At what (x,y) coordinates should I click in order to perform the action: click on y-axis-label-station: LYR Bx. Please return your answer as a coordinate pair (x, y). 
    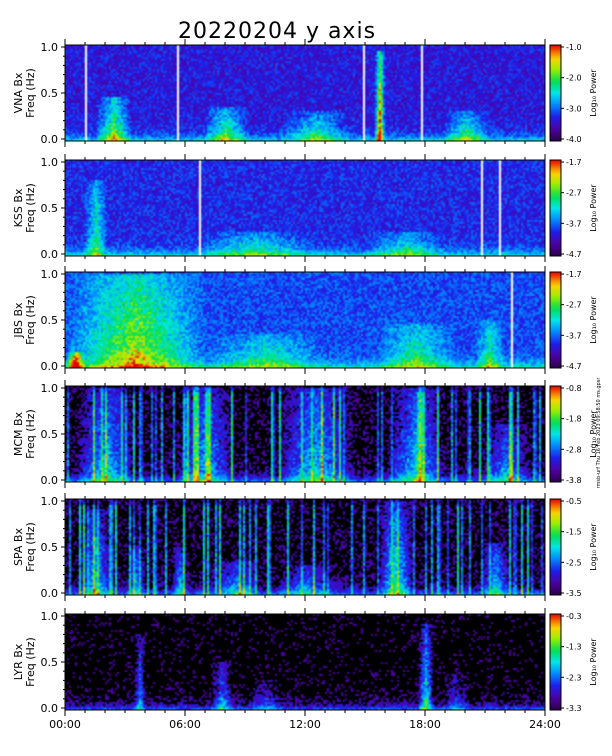
    Looking at the image, I should click on (18, 661).